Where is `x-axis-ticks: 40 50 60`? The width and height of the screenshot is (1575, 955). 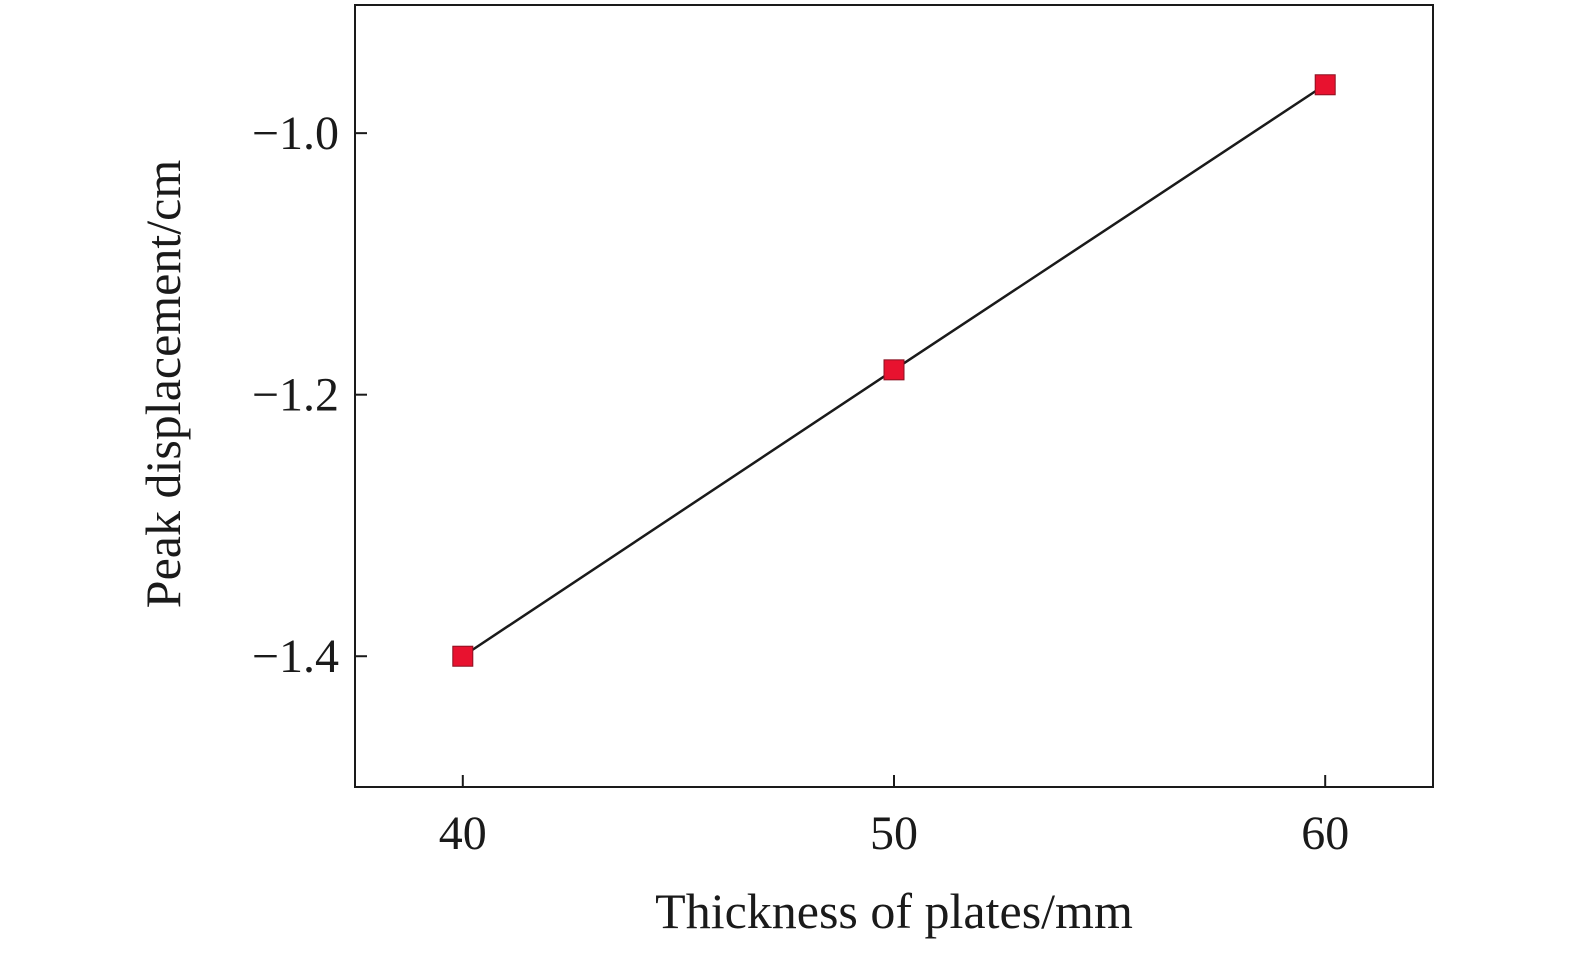 x-axis-ticks: 40 50 60 is located at coordinates (894, 817).